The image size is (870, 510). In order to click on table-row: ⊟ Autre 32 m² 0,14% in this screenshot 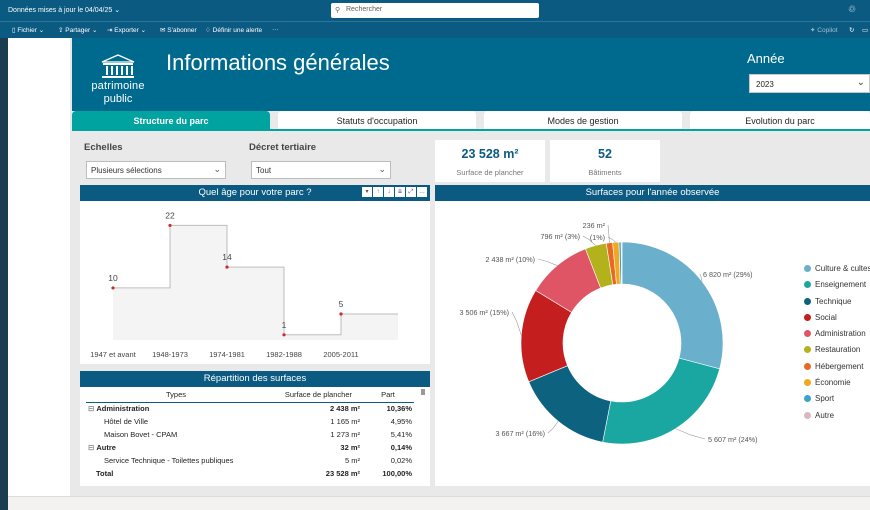, I will do `click(250, 447)`.